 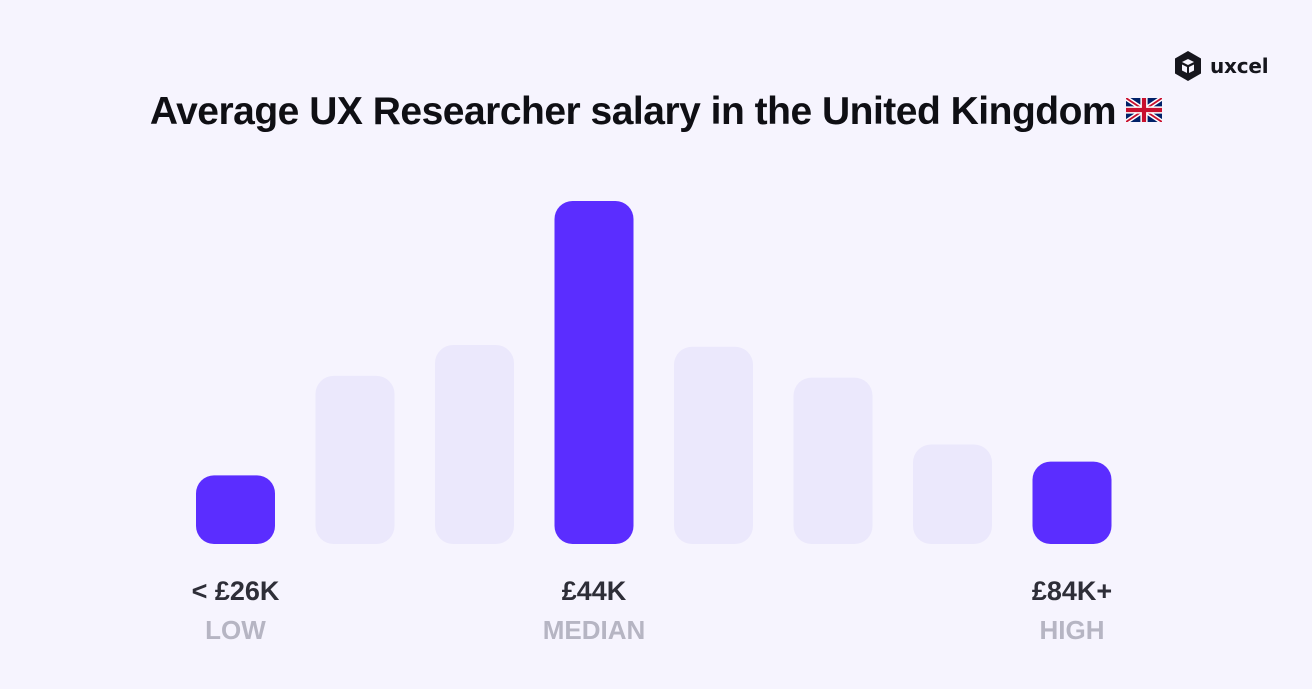 What do you see at coordinates (594, 611) in the screenshot?
I see `bar-label-median: £44K MEDIAN` at bounding box center [594, 611].